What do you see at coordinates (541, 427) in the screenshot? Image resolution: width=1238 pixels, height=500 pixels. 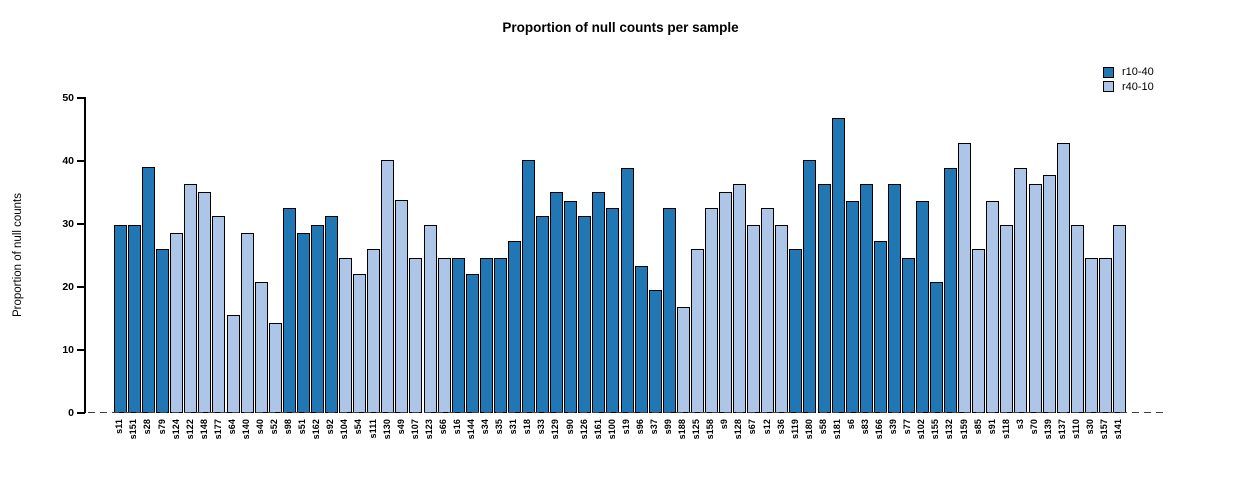 I see `x-tick-label-s33: s33` at bounding box center [541, 427].